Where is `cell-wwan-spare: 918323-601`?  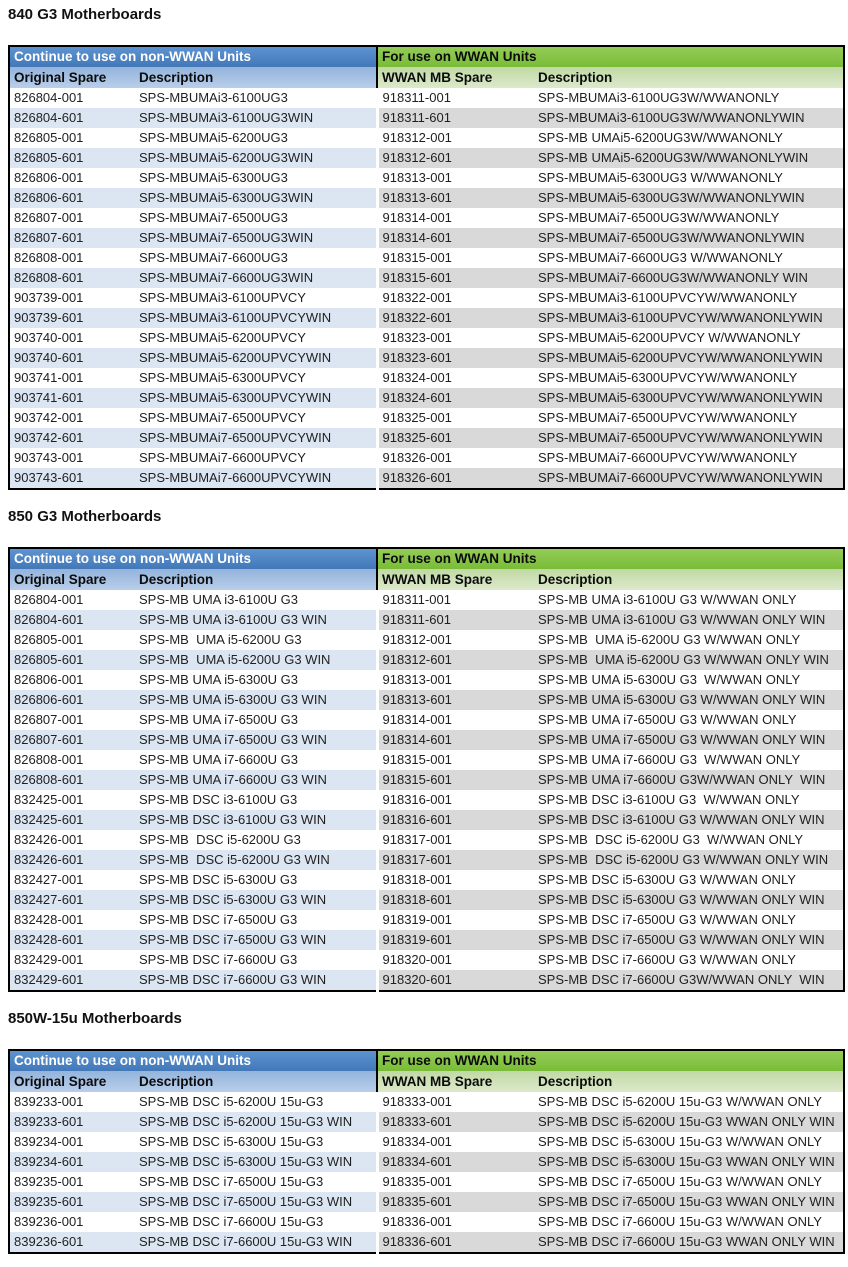 cell-wwan-spare: 918323-601 is located at coordinates (456, 358).